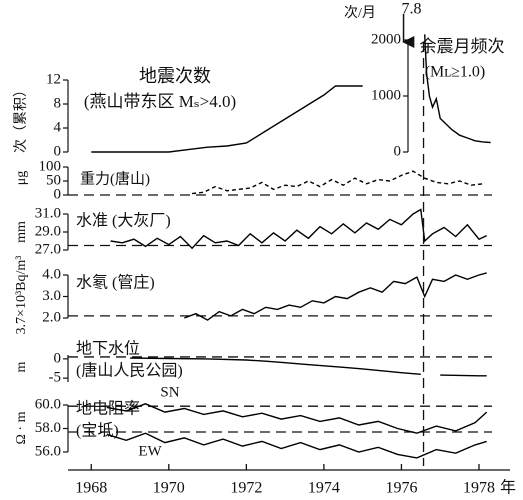 Image resolution: width=523 pixels, height=500 pixels. Describe the element at coordinates (21, 427) in the screenshot. I see `y-axis-label: Ω · m` at that location.